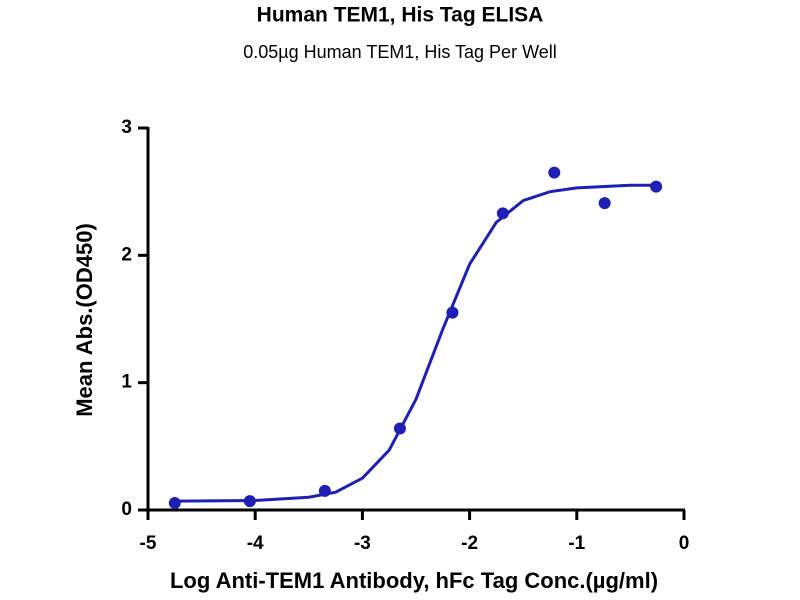  I want to click on y-tick-label: 2, so click(126, 254).